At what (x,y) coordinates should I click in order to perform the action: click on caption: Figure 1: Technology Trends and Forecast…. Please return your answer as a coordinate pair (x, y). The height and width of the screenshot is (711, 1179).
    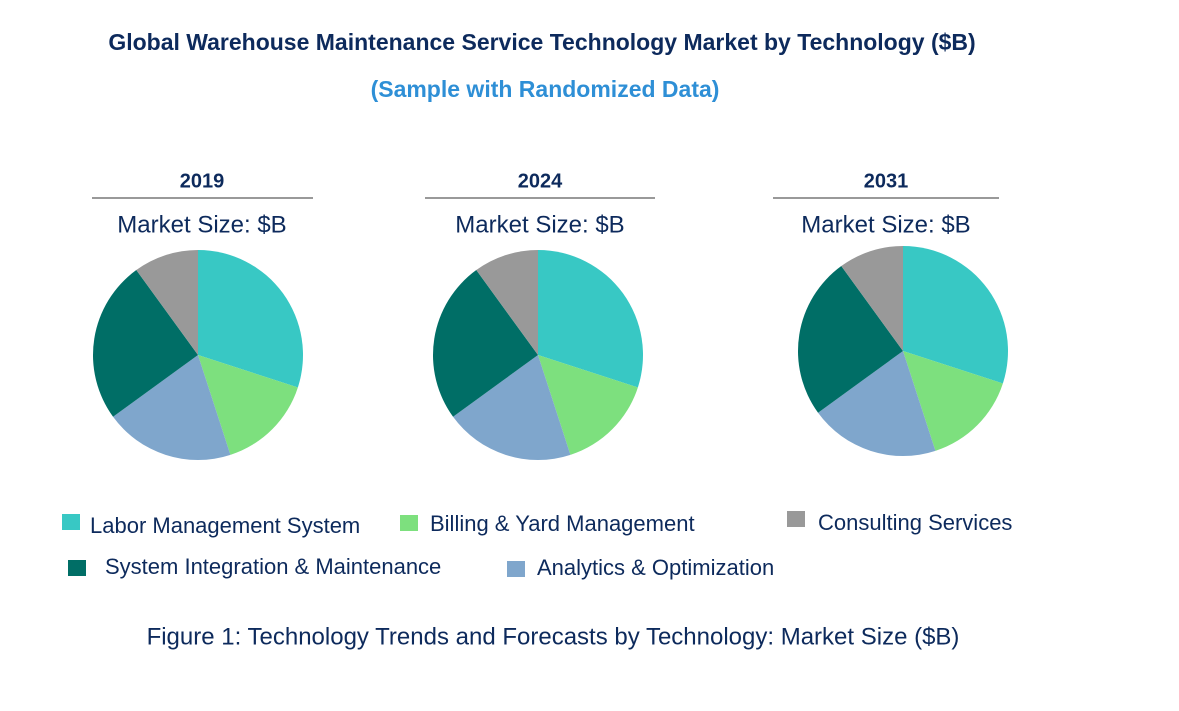
    Looking at the image, I should click on (553, 636).